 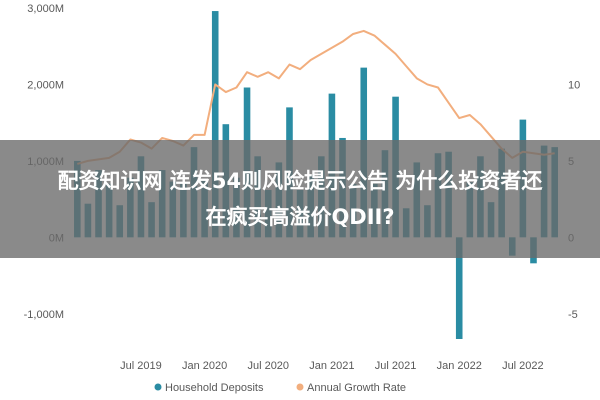 What do you see at coordinates (300, 181) in the screenshot?
I see `headline-line-1: 配资知识网 连发54则风险提示公告 为什么投资者还` at bounding box center [300, 181].